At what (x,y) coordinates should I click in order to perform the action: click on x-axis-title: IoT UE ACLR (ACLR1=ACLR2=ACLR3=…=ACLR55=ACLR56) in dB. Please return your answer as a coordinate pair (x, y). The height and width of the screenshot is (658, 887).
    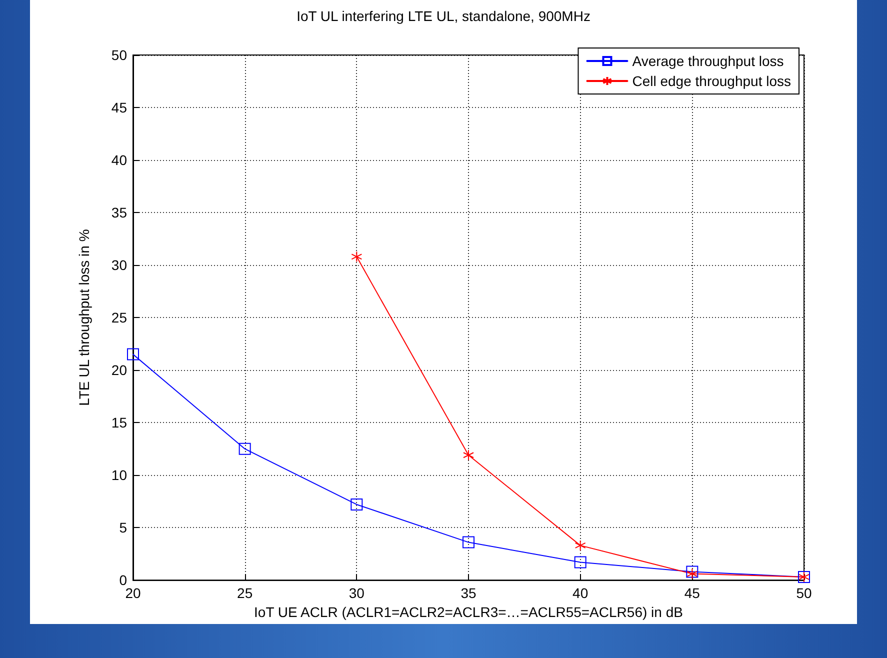
    Looking at the image, I should click on (468, 612).